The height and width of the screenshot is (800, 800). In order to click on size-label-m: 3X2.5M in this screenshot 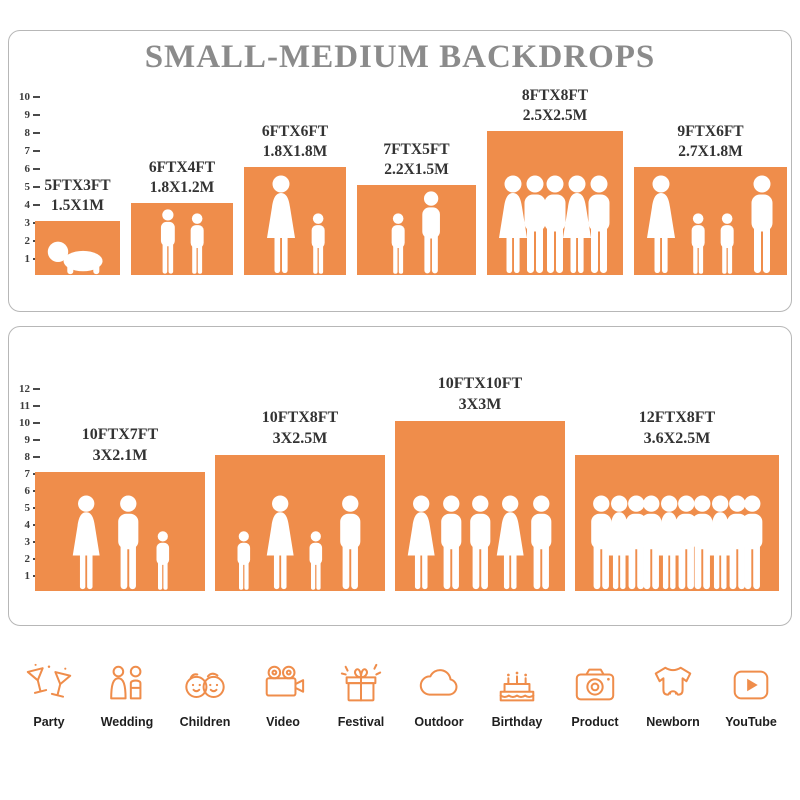, I will do `click(300, 439)`.